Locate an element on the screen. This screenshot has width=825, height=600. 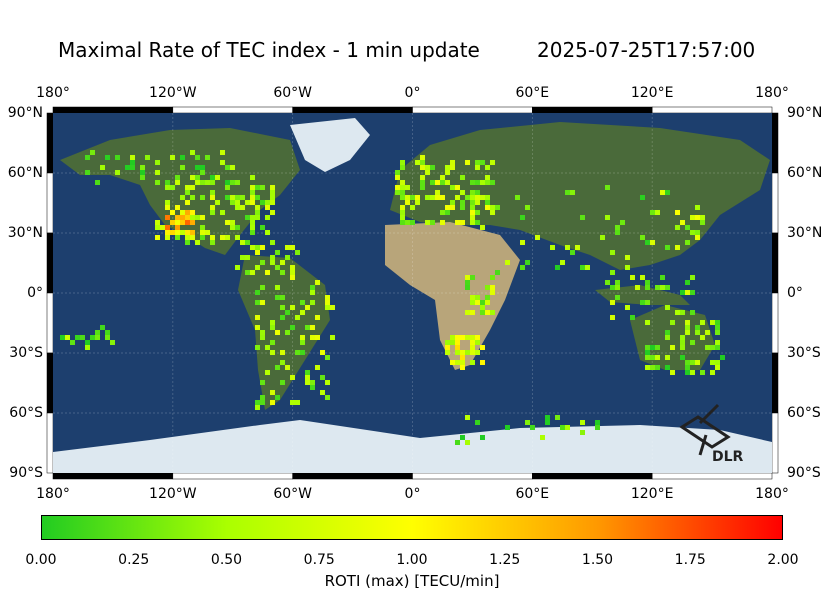
axis-tick-label: 30°S is located at coordinates (26, 353).